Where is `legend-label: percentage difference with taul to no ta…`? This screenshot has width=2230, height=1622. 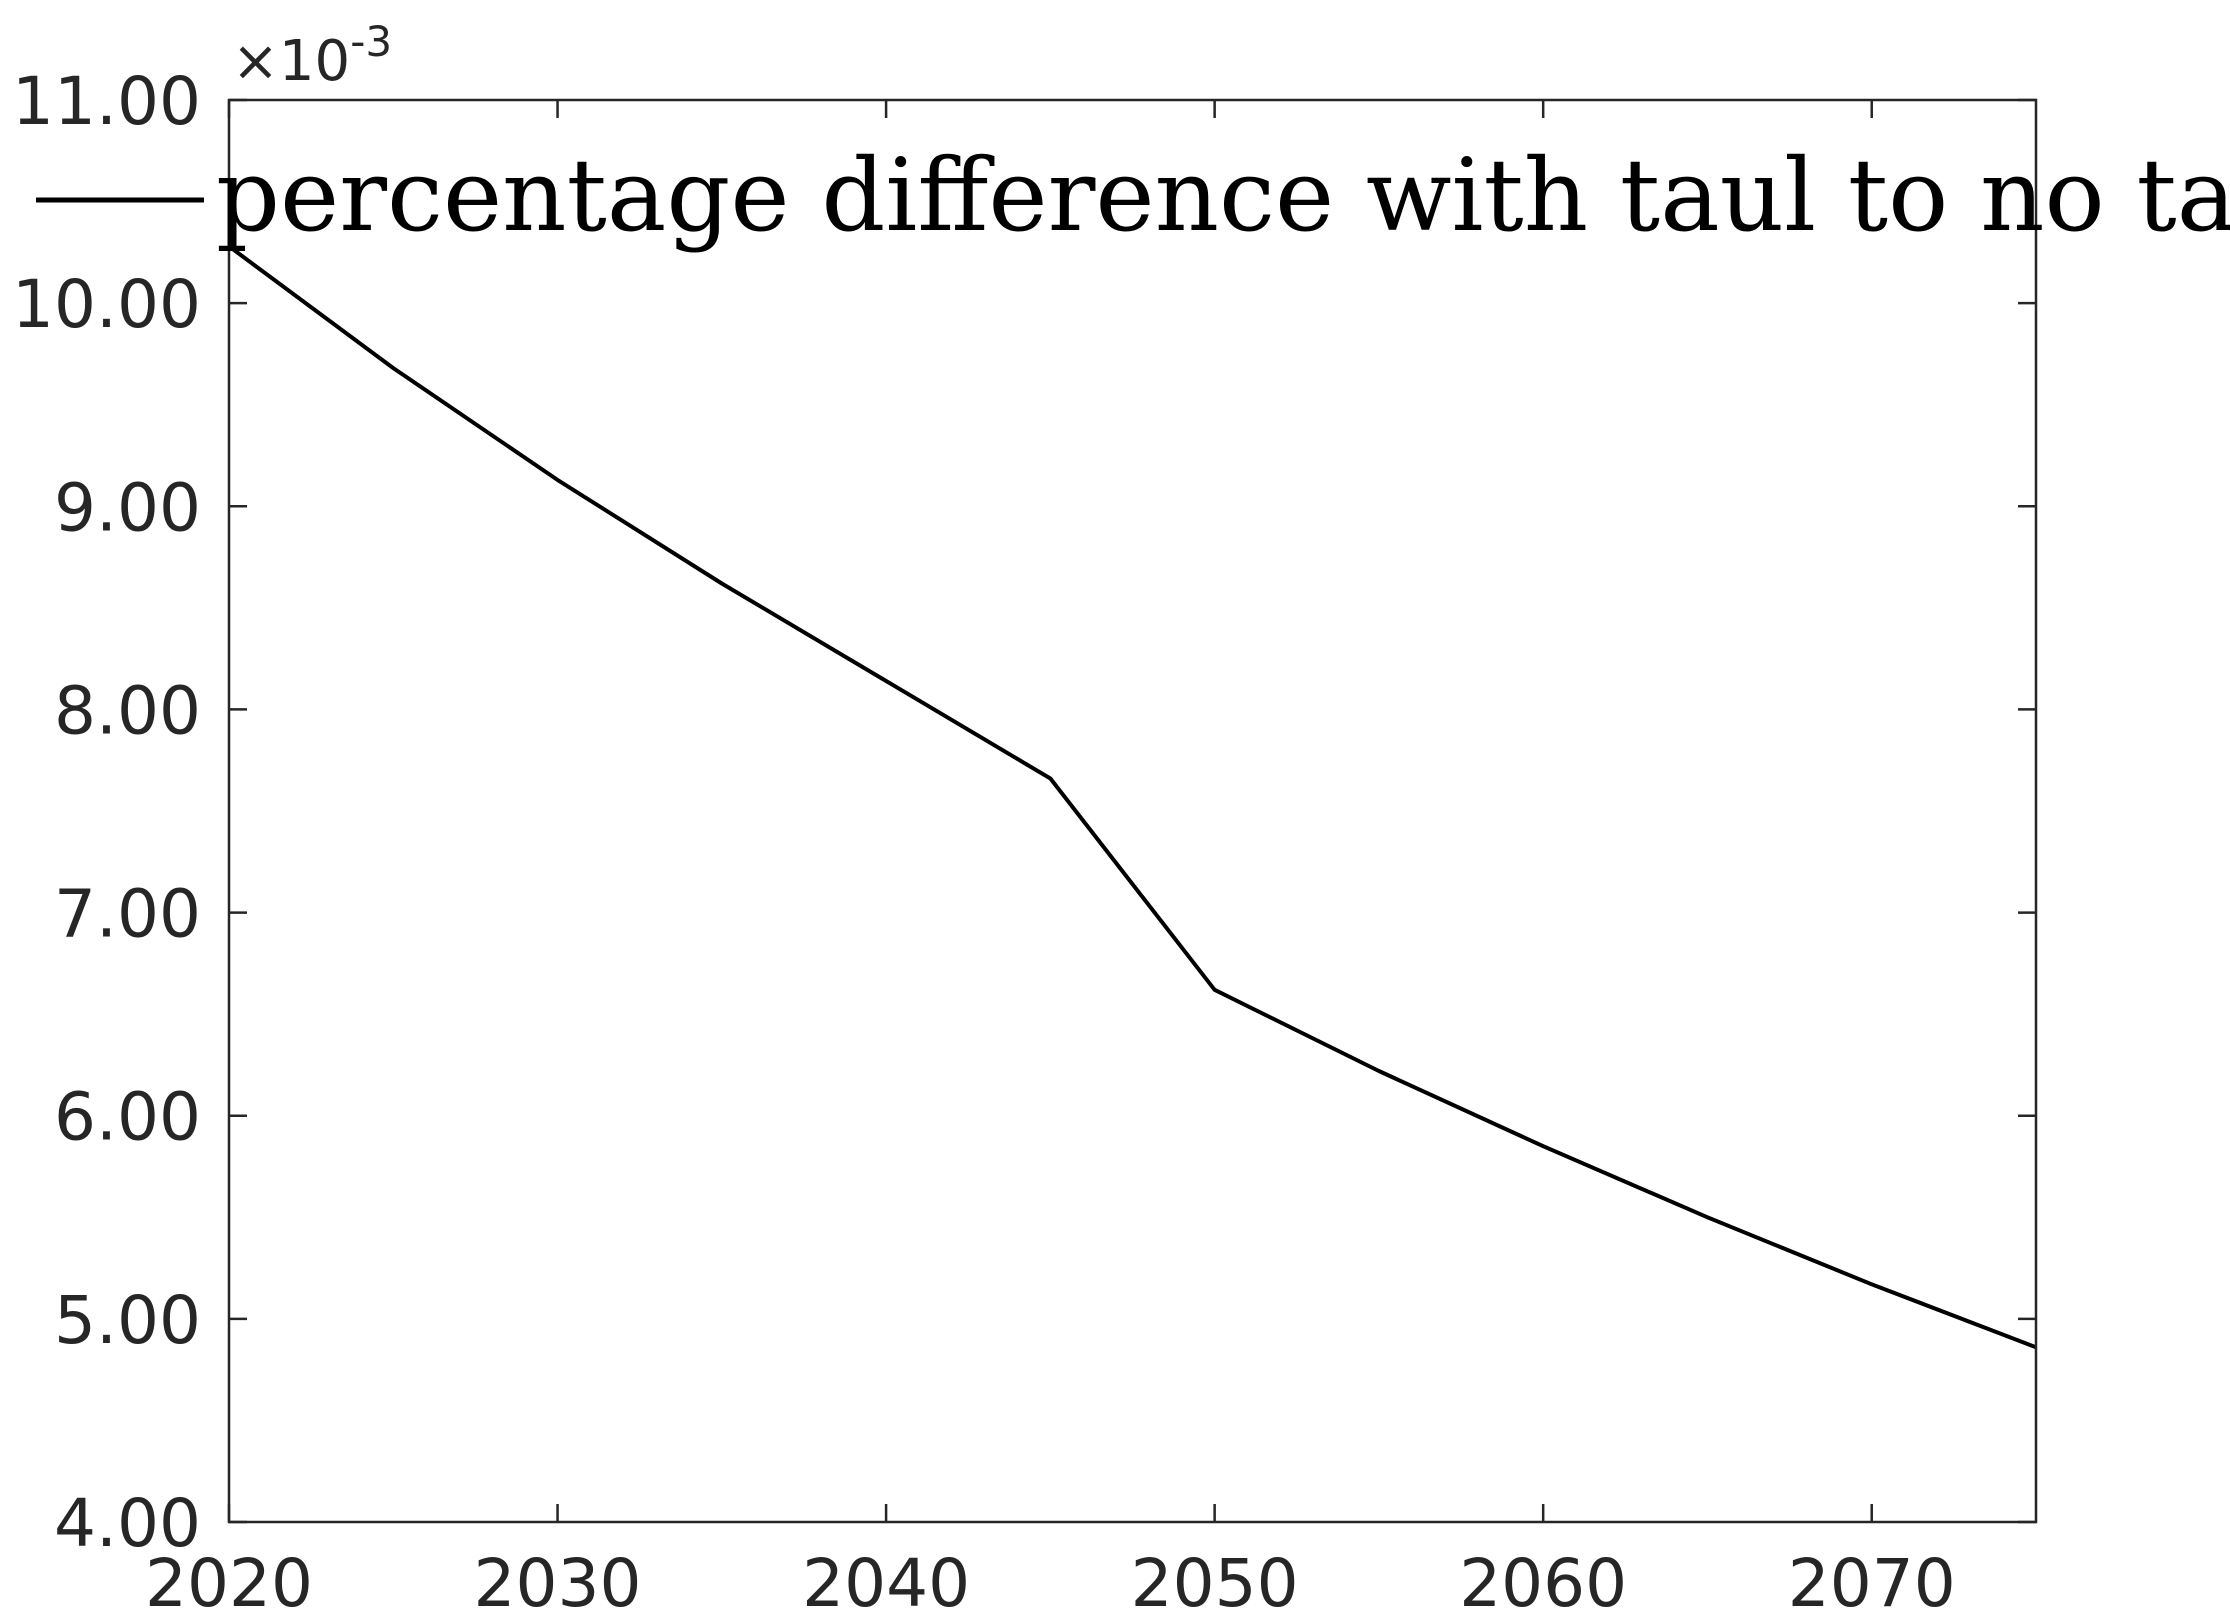 legend-label: percentage difference with taul to no ta… is located at coordinates (1223, 195).